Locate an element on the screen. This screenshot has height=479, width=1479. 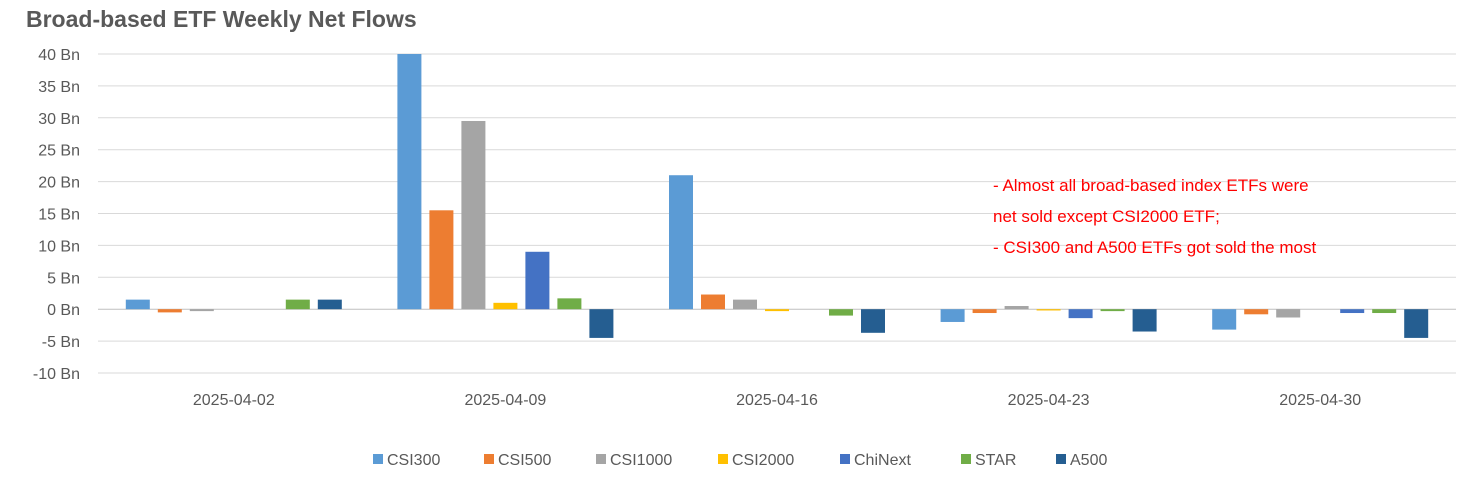
legend-swatch-star is located at coordinates (966, 459).